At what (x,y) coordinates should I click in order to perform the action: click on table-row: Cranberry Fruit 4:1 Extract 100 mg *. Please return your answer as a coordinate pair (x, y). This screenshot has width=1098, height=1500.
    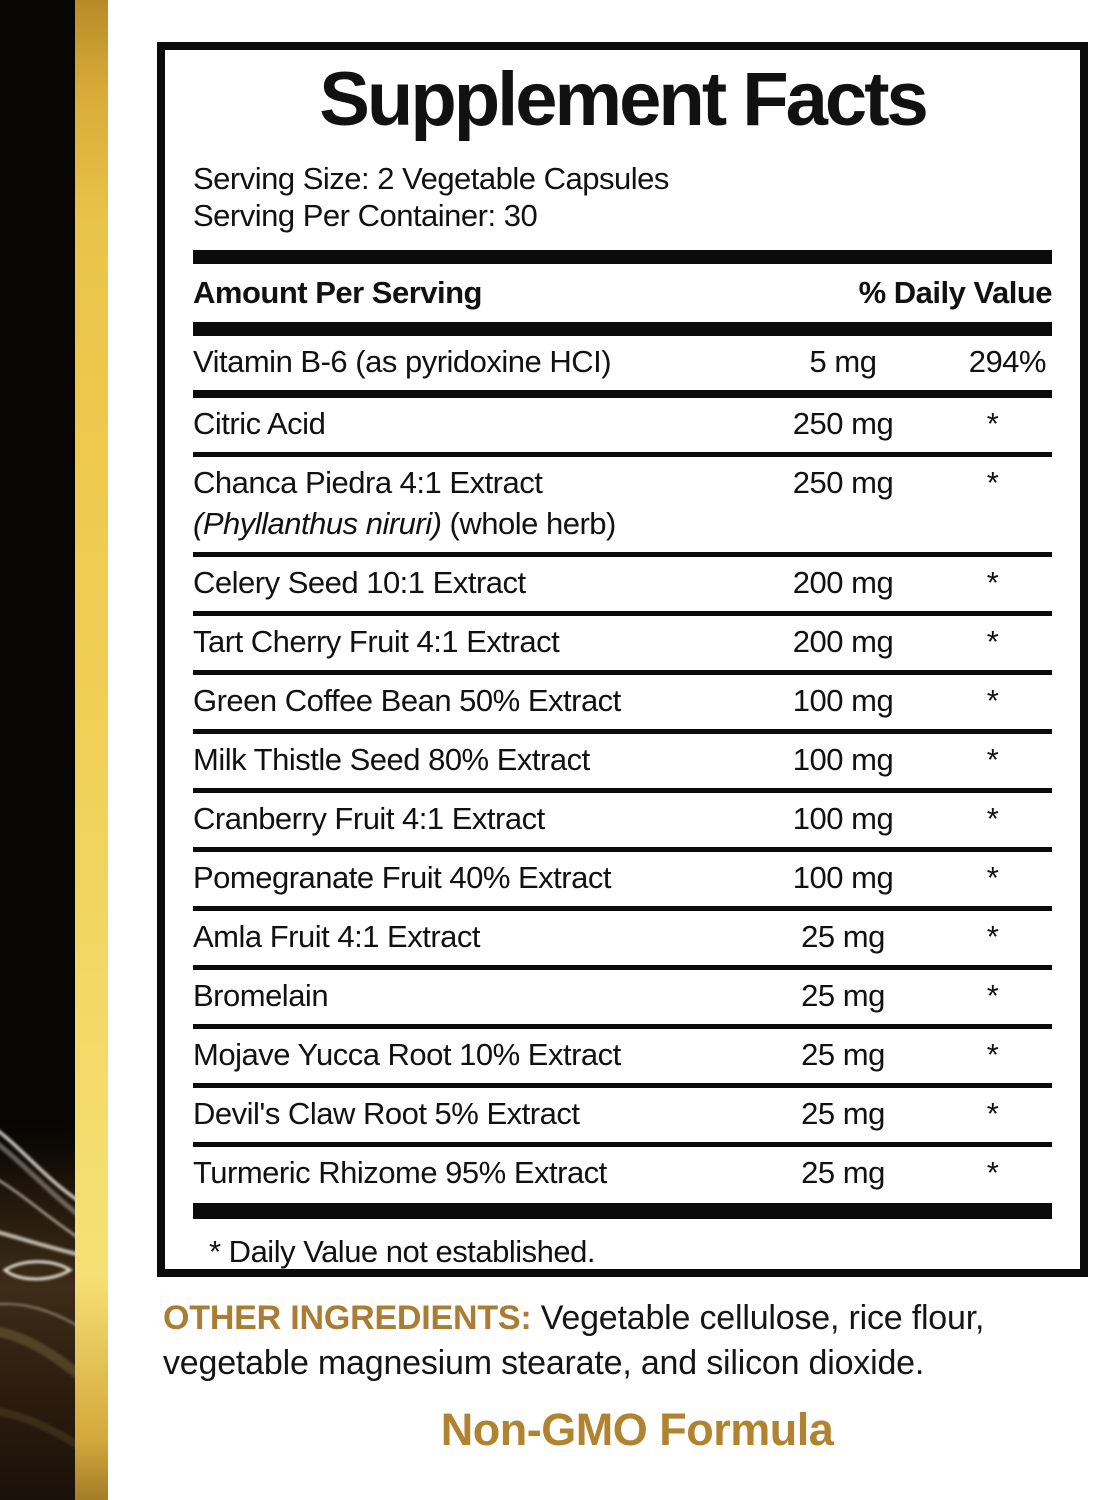
    Looking at the image, I should click on (622, 820).